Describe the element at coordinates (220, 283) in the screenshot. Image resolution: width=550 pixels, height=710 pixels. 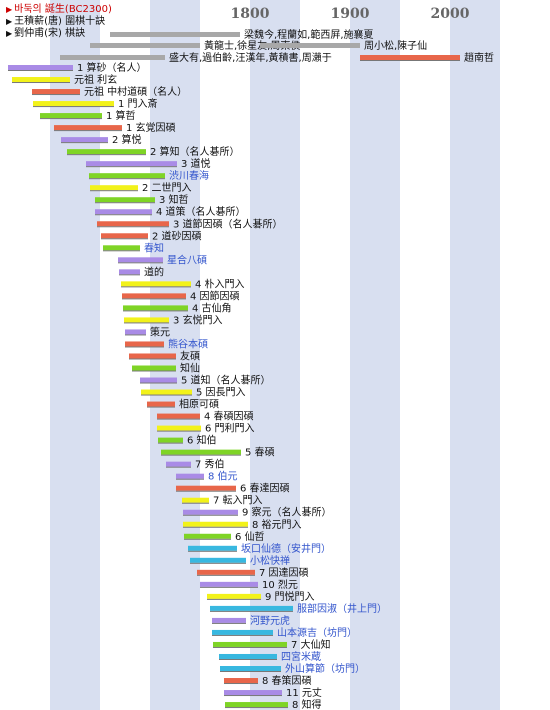
I see `timeline-bar-label: 4 朴入門入` at that location.